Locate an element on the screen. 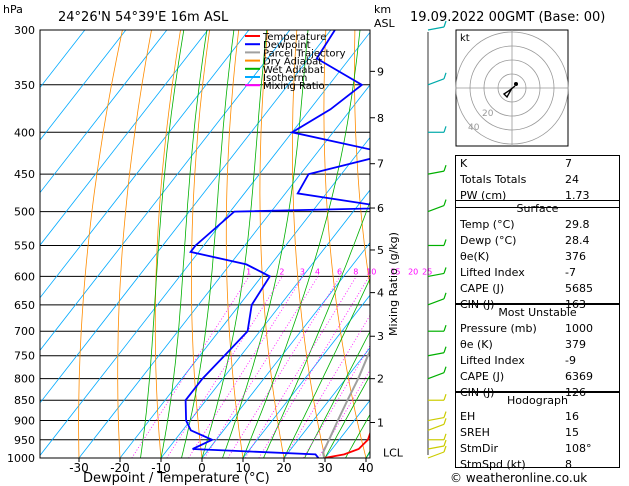 The image size is (629, 486). mixing-ratio-axis-label: Mixing Ratio (g/kg) is located at coordinates (393, 284).